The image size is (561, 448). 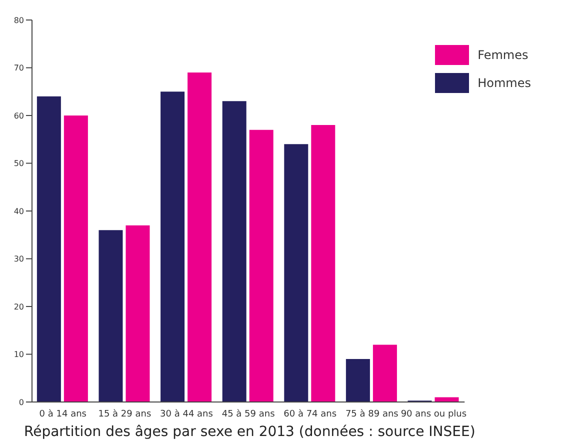 What do you see at coordinates (19, 115) in the screenshot?
I see `y-tick-label: 60` at bounding box center [19, 115].